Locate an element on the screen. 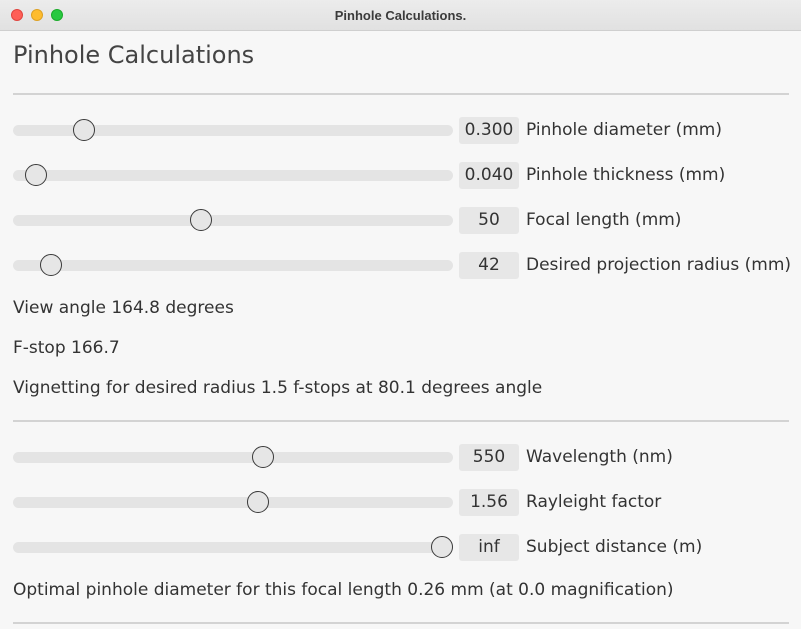 Image resolution: width=801 pixels, height=629 pixels. wavelength-label: Wavelength (nm) is located at coordinates (599, 457).